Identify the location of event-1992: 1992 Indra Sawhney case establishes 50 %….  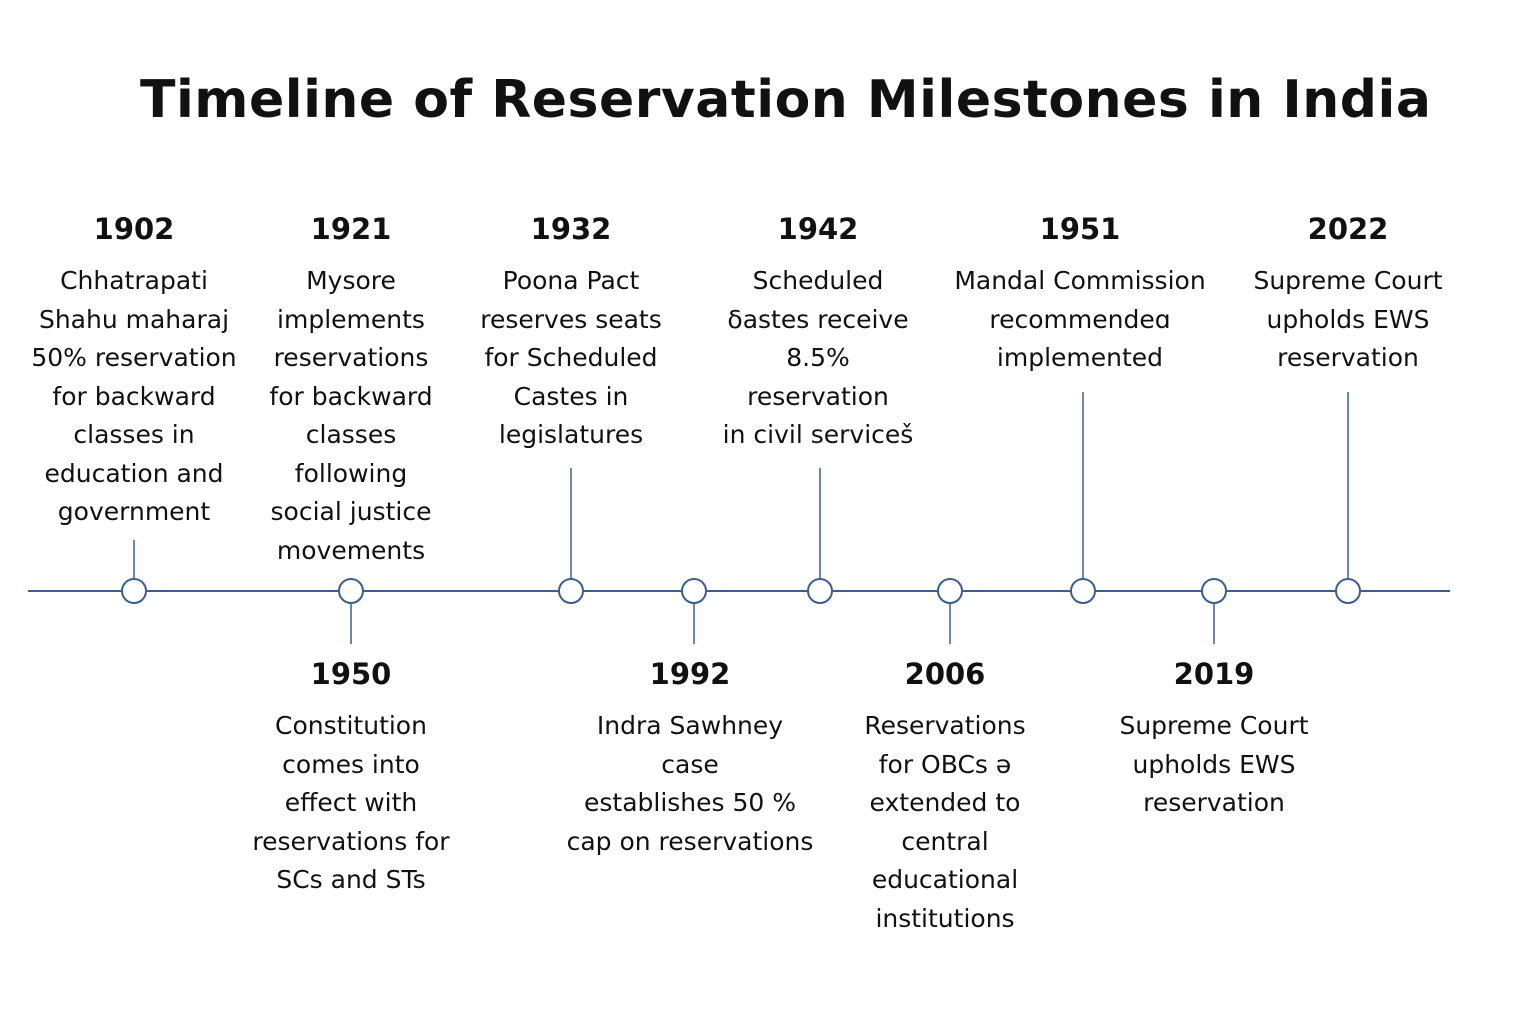
(690, 759).